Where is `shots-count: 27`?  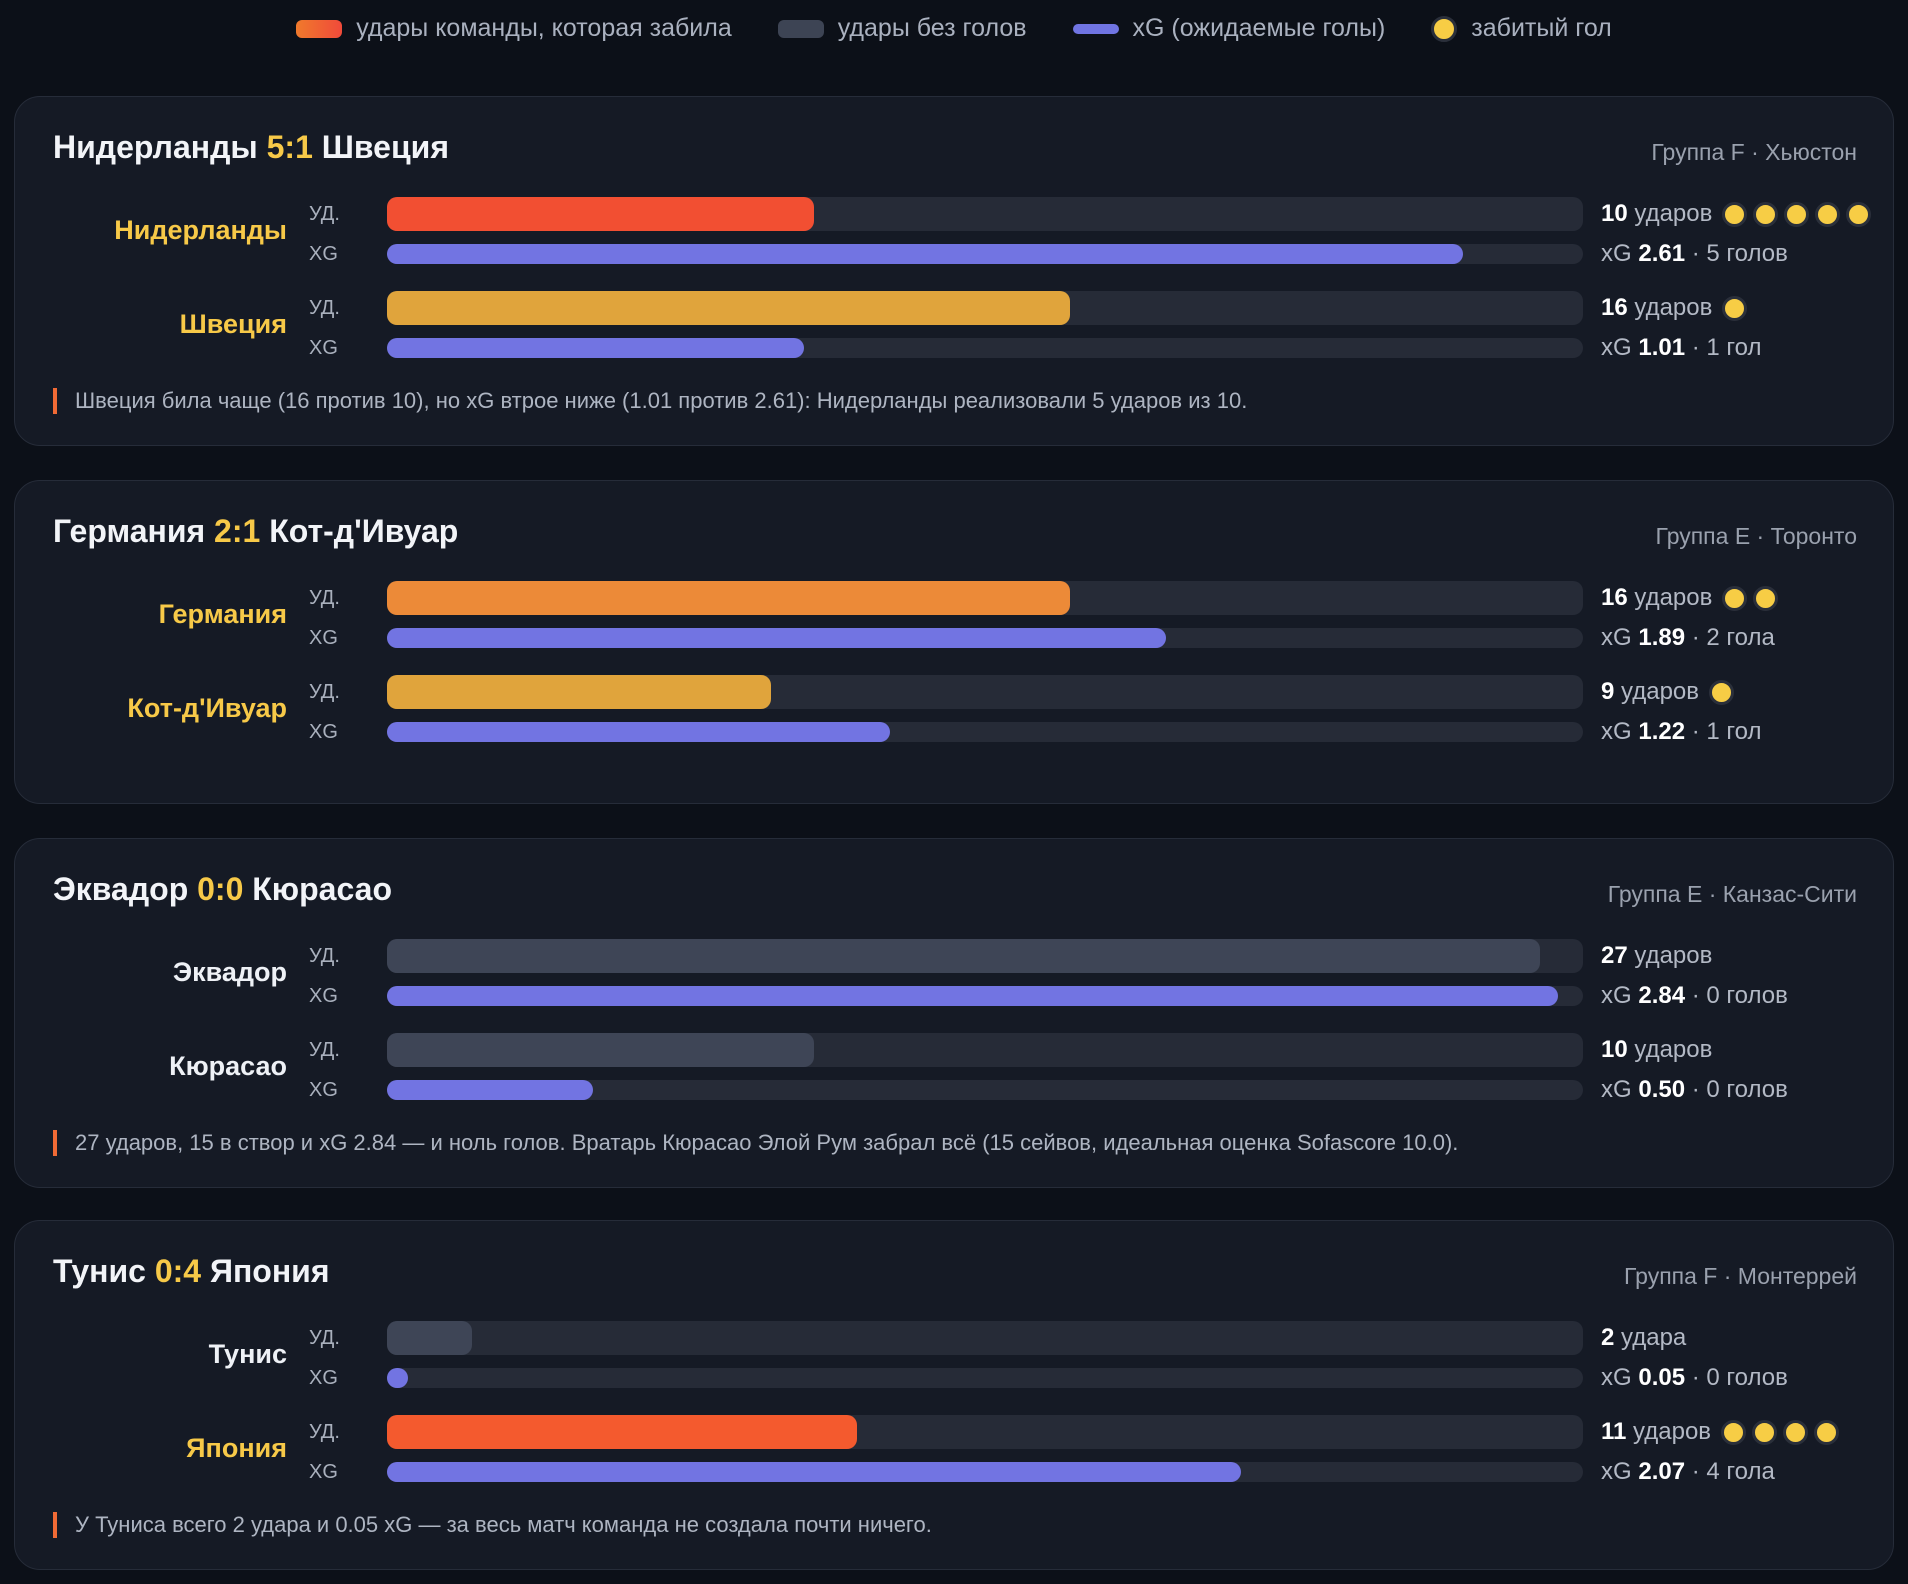
shots-count: 27 is located at coordinates (1614, 955).